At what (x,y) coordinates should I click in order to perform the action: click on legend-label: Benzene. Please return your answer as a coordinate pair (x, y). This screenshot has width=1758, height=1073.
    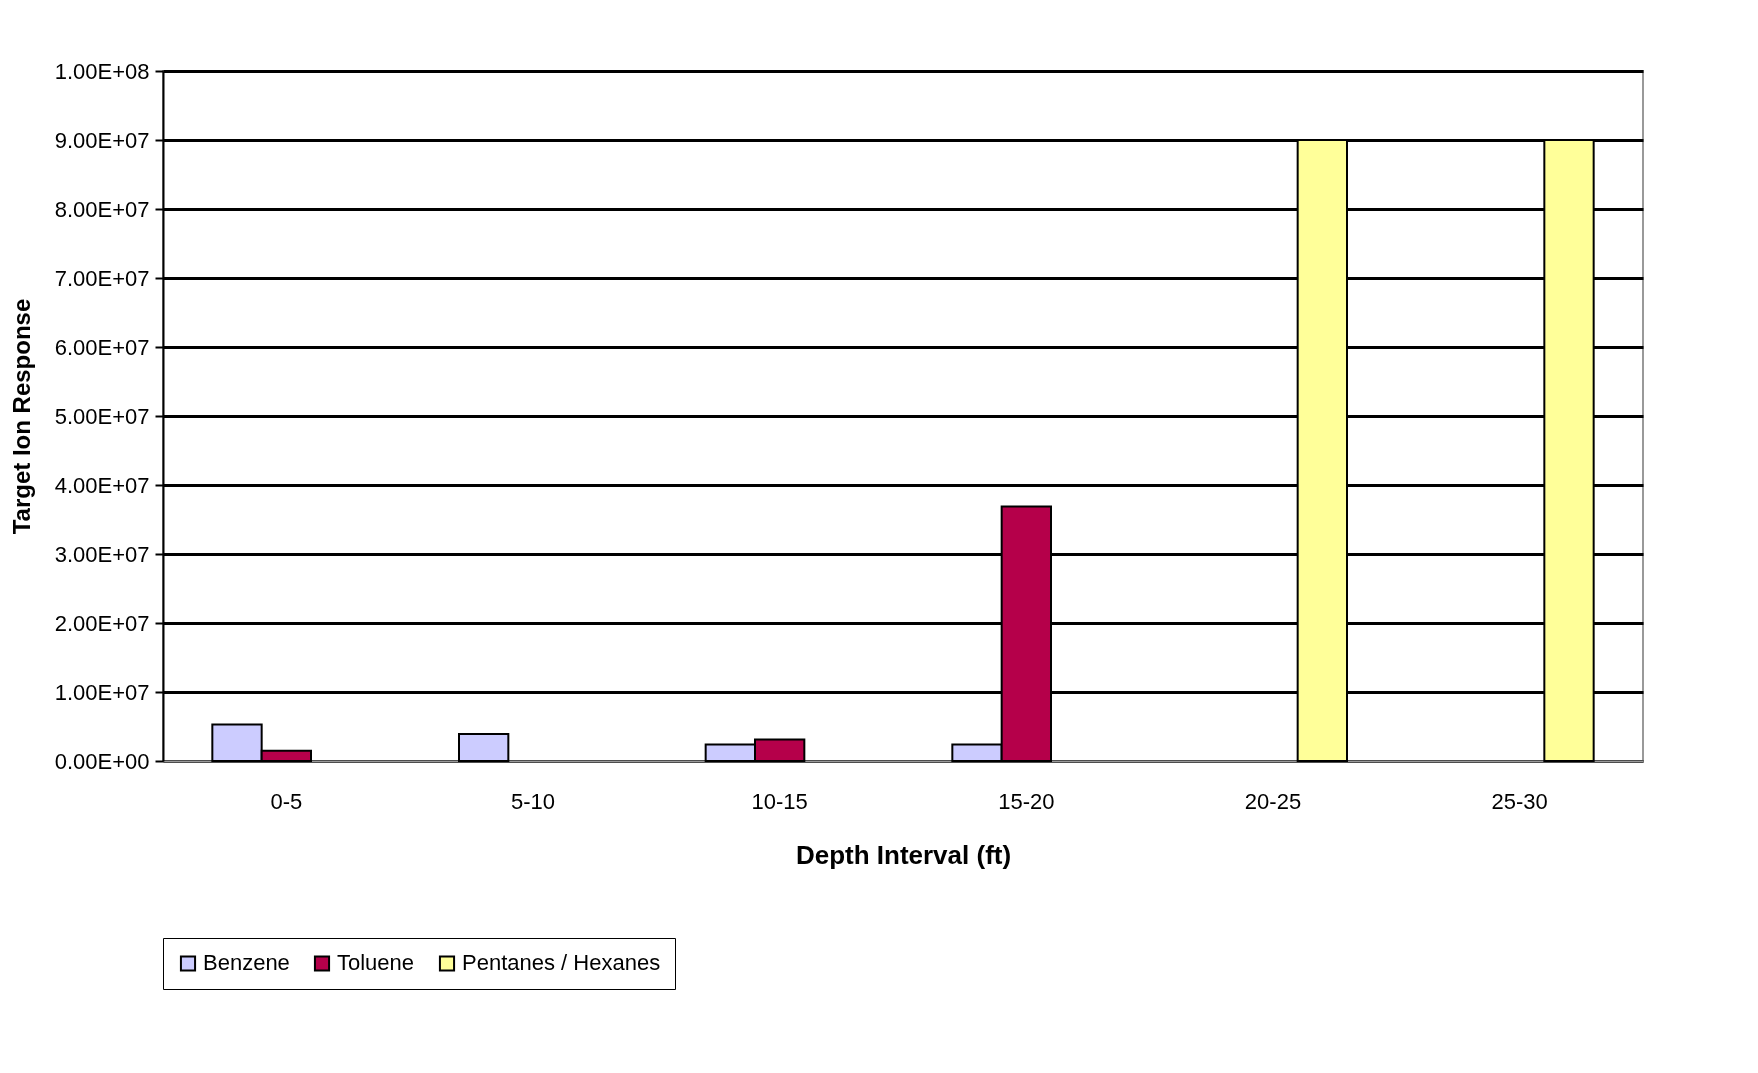
    Looking at the image, I should click on (246, 963).